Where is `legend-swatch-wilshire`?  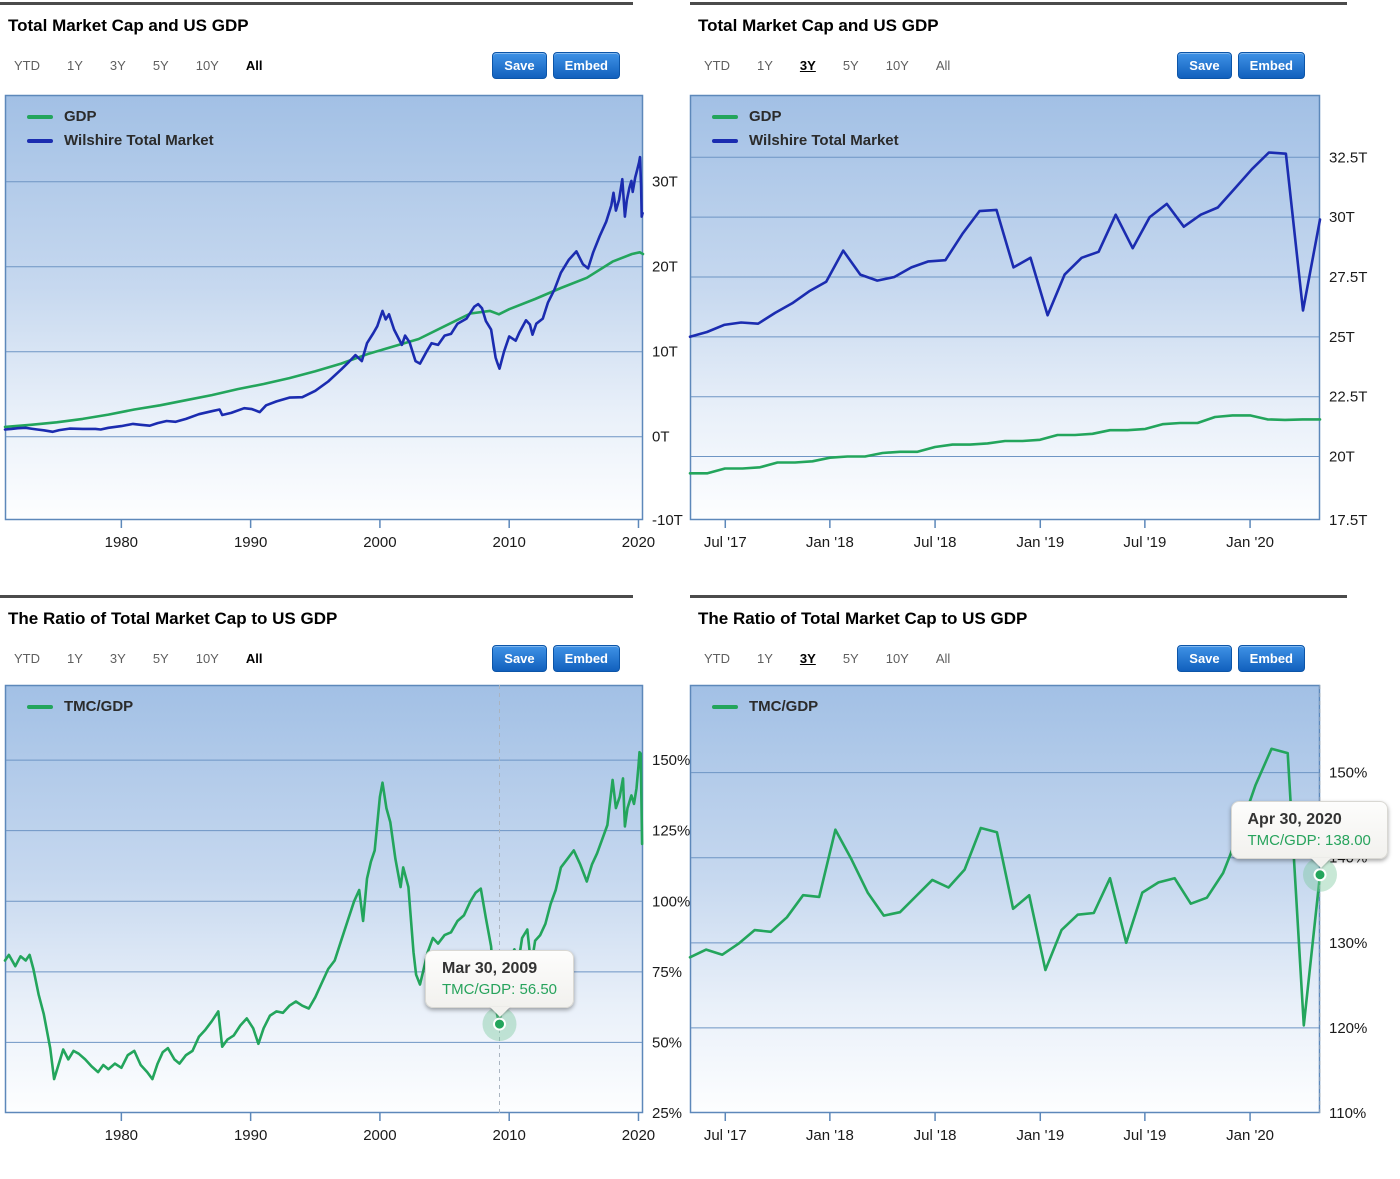 legend-swatch-wilshire is located at coordinates (40, 140).